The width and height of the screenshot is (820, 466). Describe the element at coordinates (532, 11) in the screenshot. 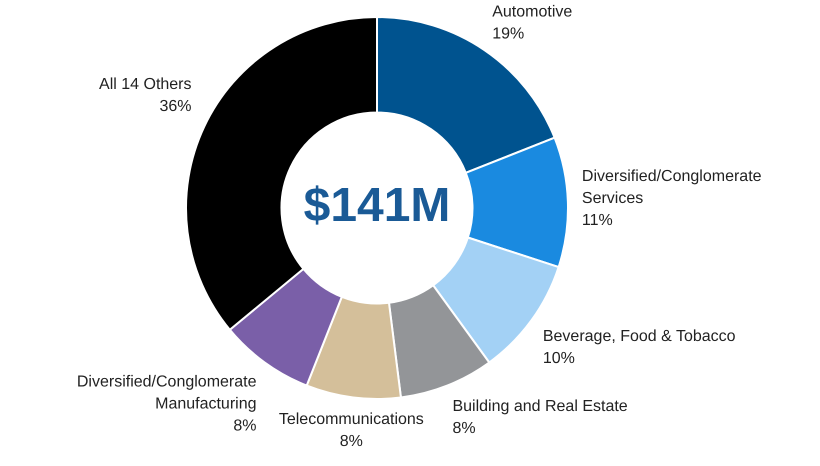

I see `slice-label: Automotive` at that location.